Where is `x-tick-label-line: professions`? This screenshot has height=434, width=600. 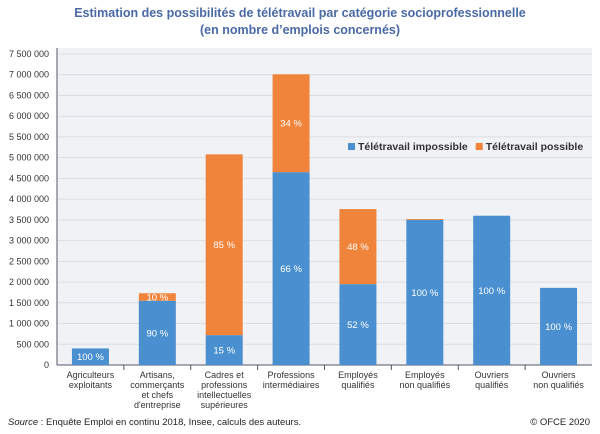 x-tick-label-line: professions is located at coordinates (224, 385).